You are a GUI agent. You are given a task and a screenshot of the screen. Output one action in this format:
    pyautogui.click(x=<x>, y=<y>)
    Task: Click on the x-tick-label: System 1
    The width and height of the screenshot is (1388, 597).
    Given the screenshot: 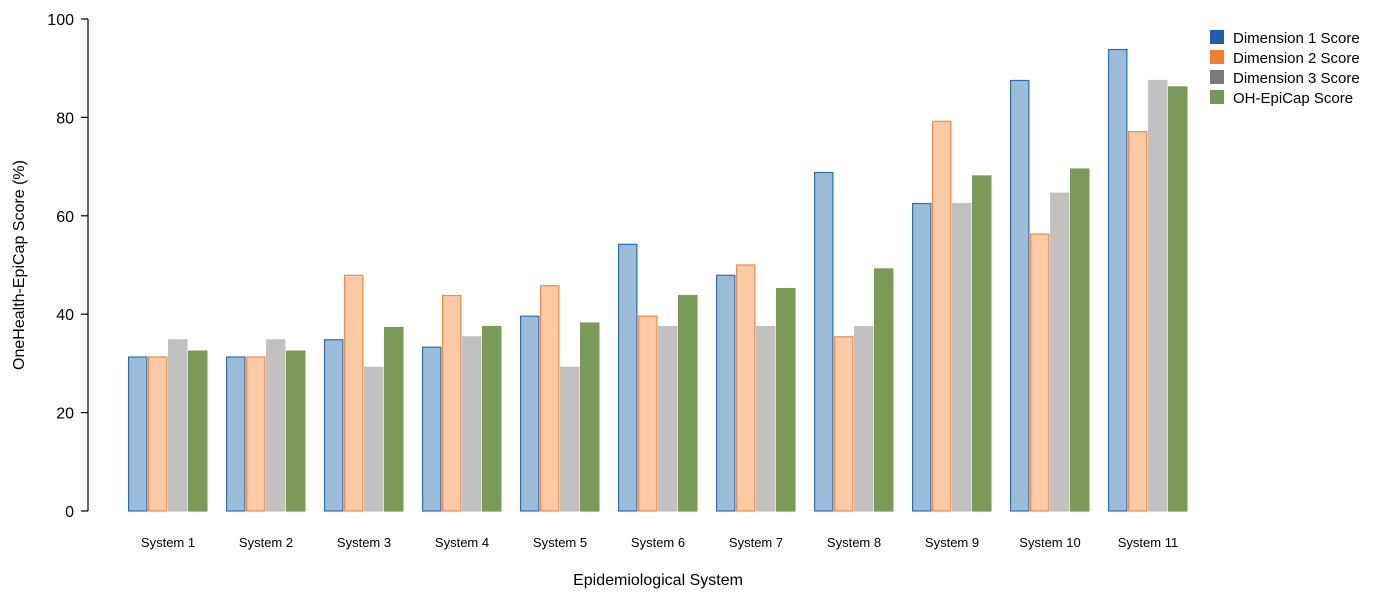 What is the action you would take?
    pyautogui.click(x=168, y=542)
    